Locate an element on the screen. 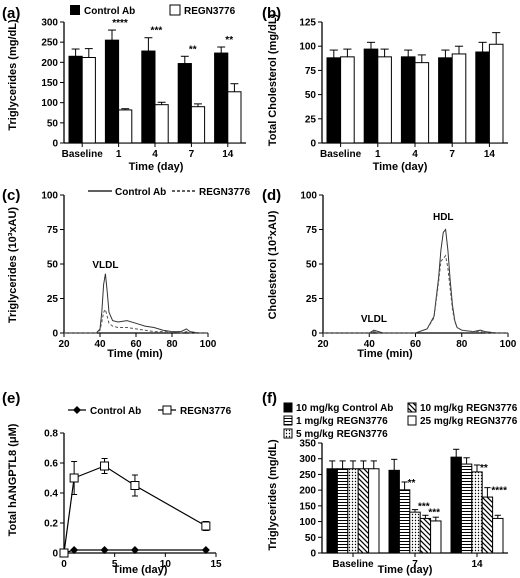 The height and width of the screenshot is (578, 520). y-tick-label-e: 0.8 is located at coordinates (51, 434).